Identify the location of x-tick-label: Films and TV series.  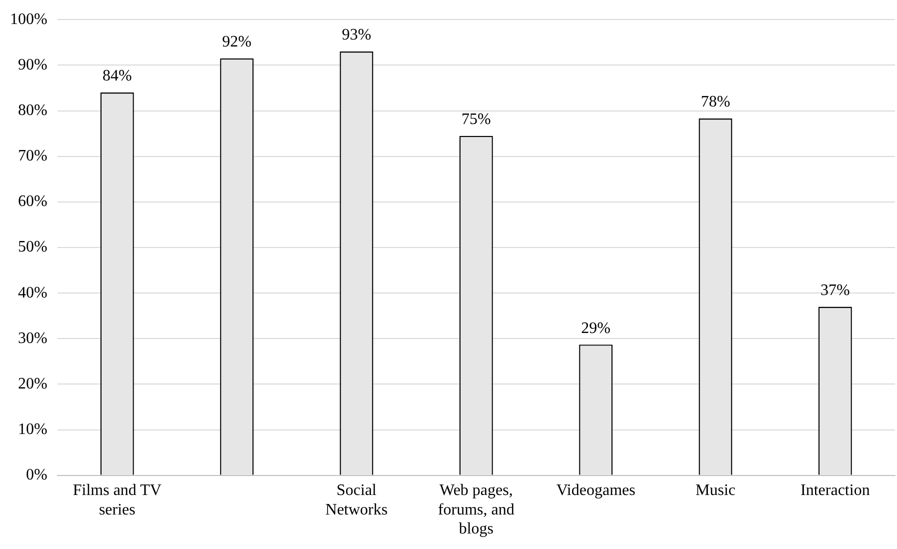
(117, 500).